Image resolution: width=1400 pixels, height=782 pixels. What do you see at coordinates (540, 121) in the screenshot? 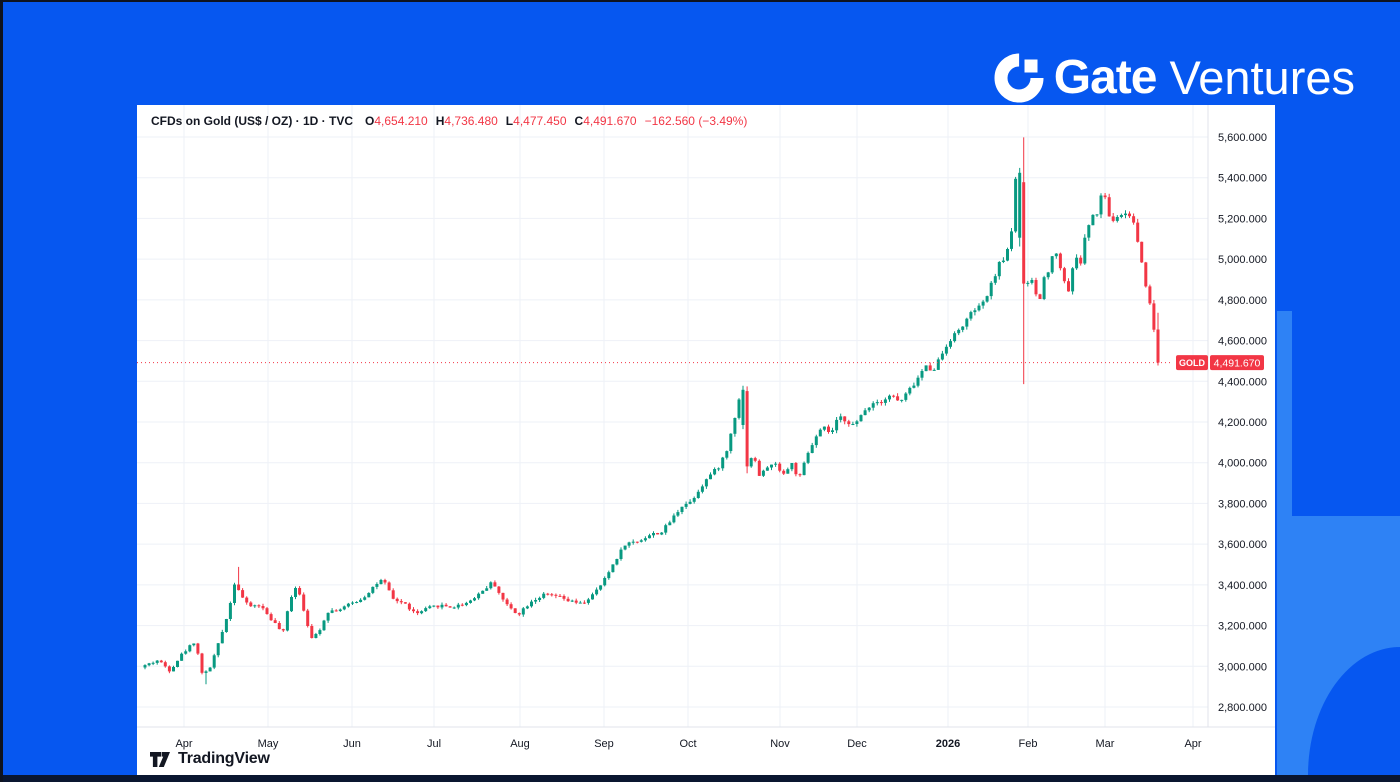
I see `ohlc-low-value: 4,477.450` at bounding box center [540, 121].